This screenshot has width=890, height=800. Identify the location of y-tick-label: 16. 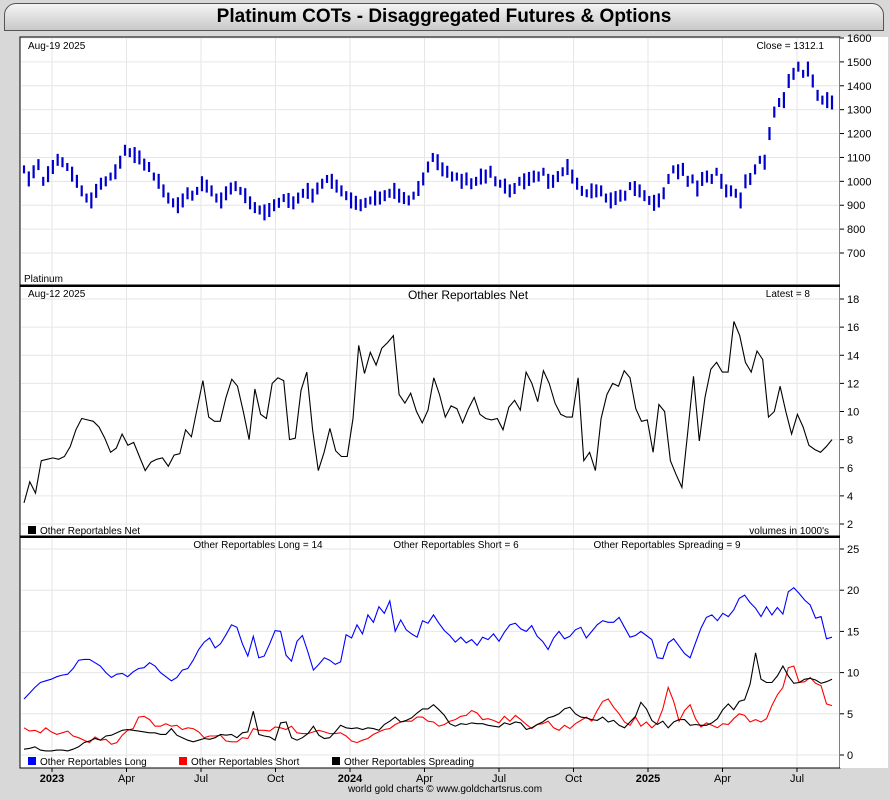
(853, 328).